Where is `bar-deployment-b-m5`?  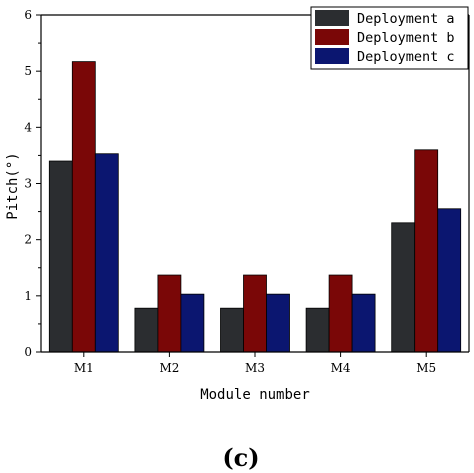
bar-deployment-b-m5 is located at coordinates (426, 251).